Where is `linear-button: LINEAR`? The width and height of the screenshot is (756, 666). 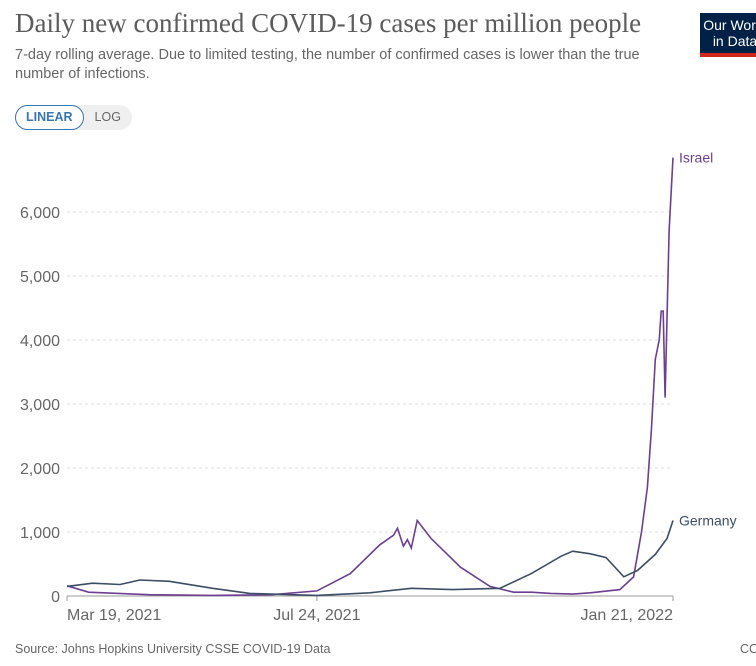
linear-button: LINEAR is located at coordinates (49, 117).